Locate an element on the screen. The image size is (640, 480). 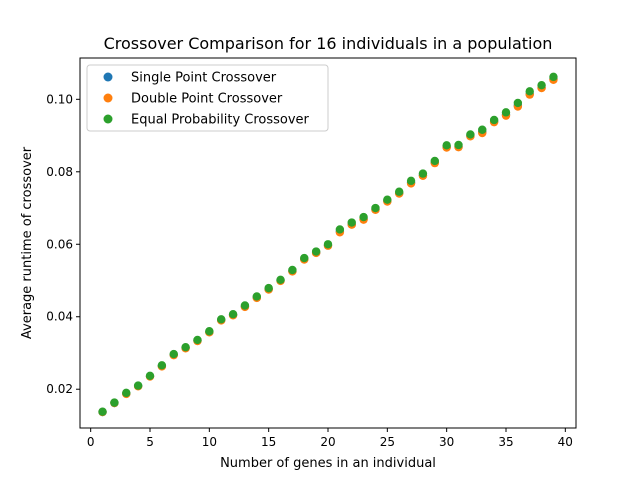
x-tick-label: 5 is located at coordinates (150, 442).